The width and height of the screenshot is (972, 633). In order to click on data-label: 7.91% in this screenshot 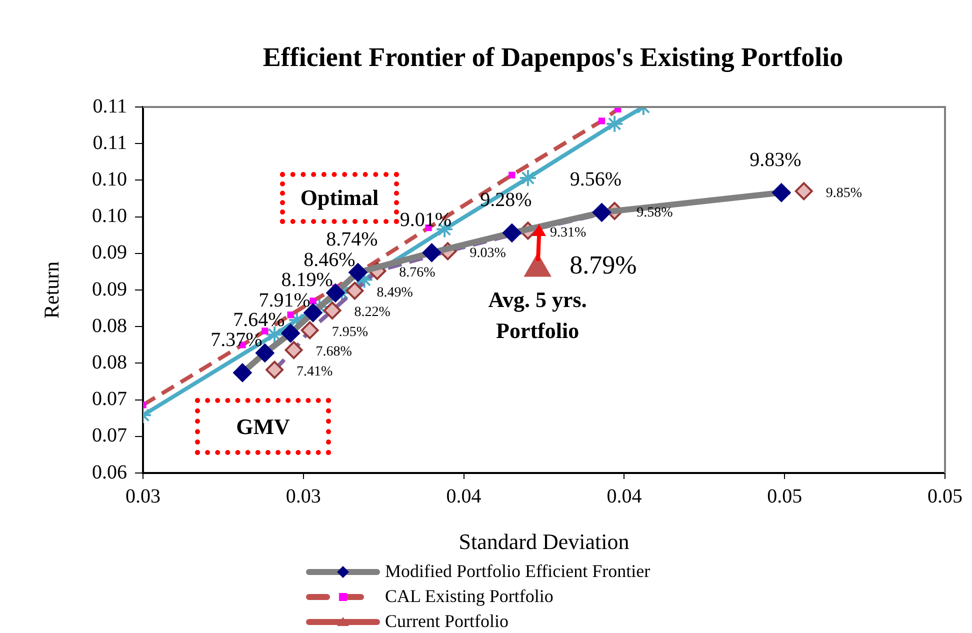, I will do `click(284, 300)`.